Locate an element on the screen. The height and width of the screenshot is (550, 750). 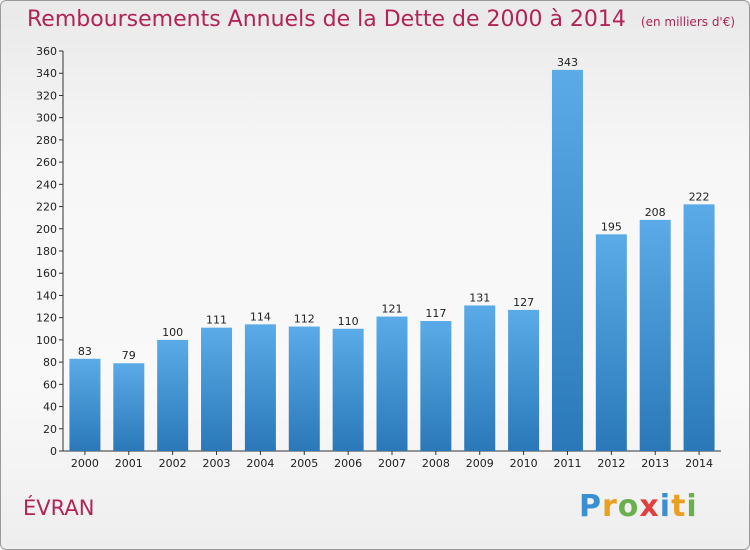
bar-2013 is located at coordinates (655, 335).